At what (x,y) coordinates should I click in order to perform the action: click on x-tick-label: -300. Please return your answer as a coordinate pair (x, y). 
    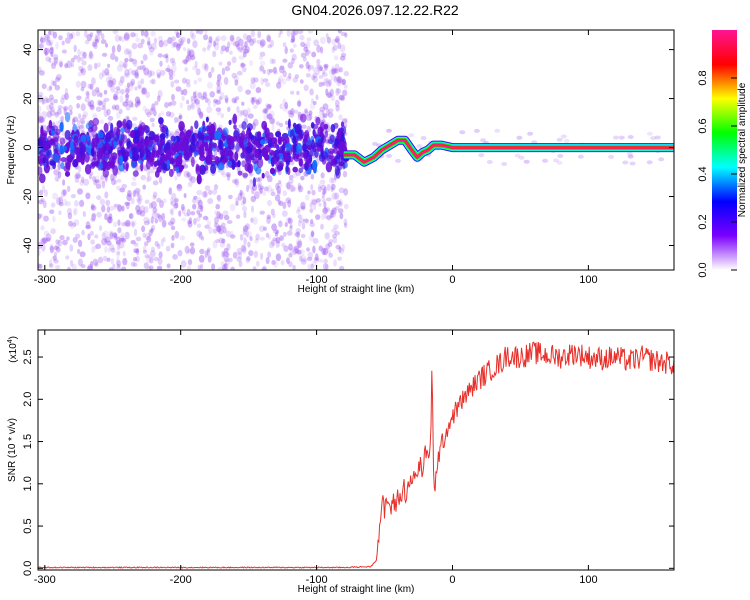
    Looking at the image, I should click on (45, 580).